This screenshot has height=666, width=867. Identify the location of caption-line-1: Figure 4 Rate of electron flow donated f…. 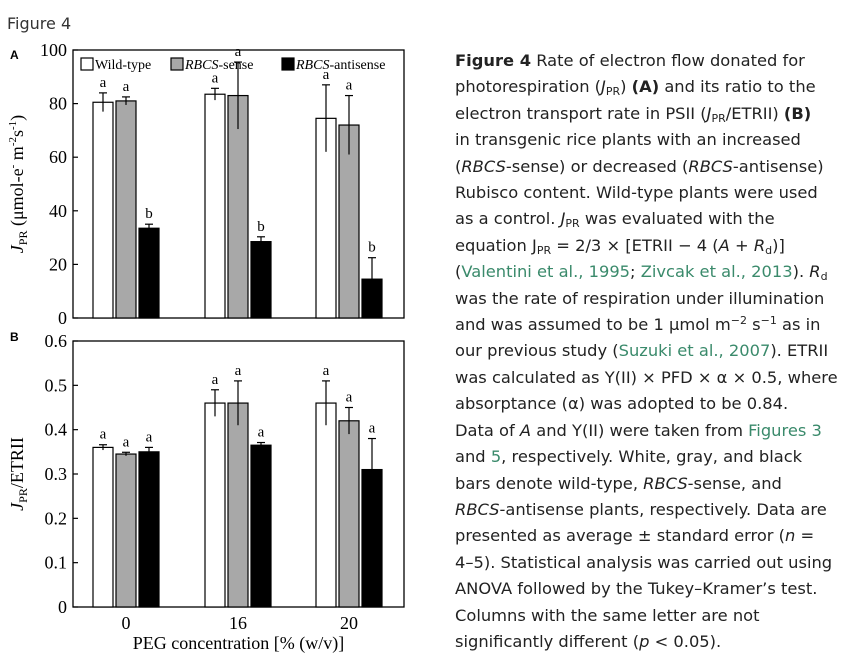
(630, 60).